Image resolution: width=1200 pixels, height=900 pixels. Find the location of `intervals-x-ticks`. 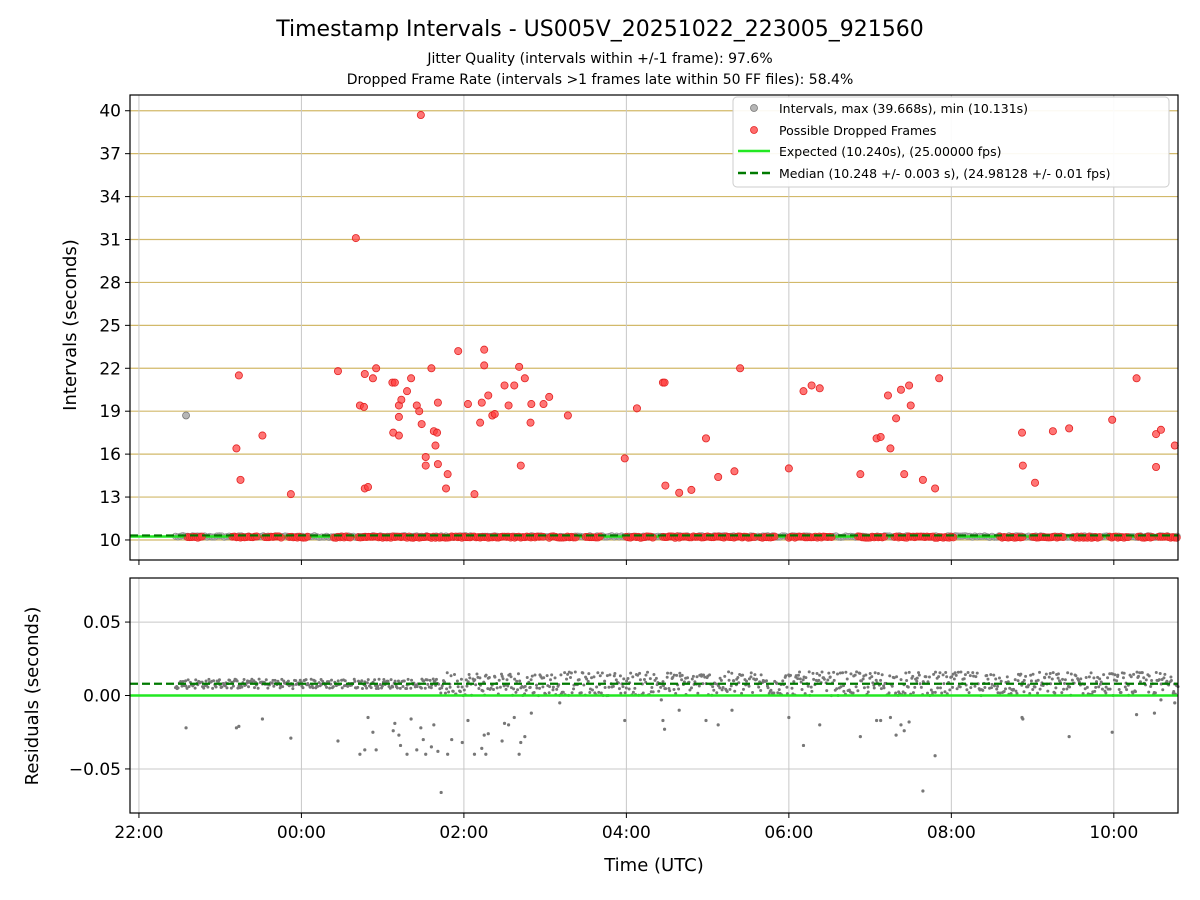

intervals-x-ticks is located at coordinates (626, 562).